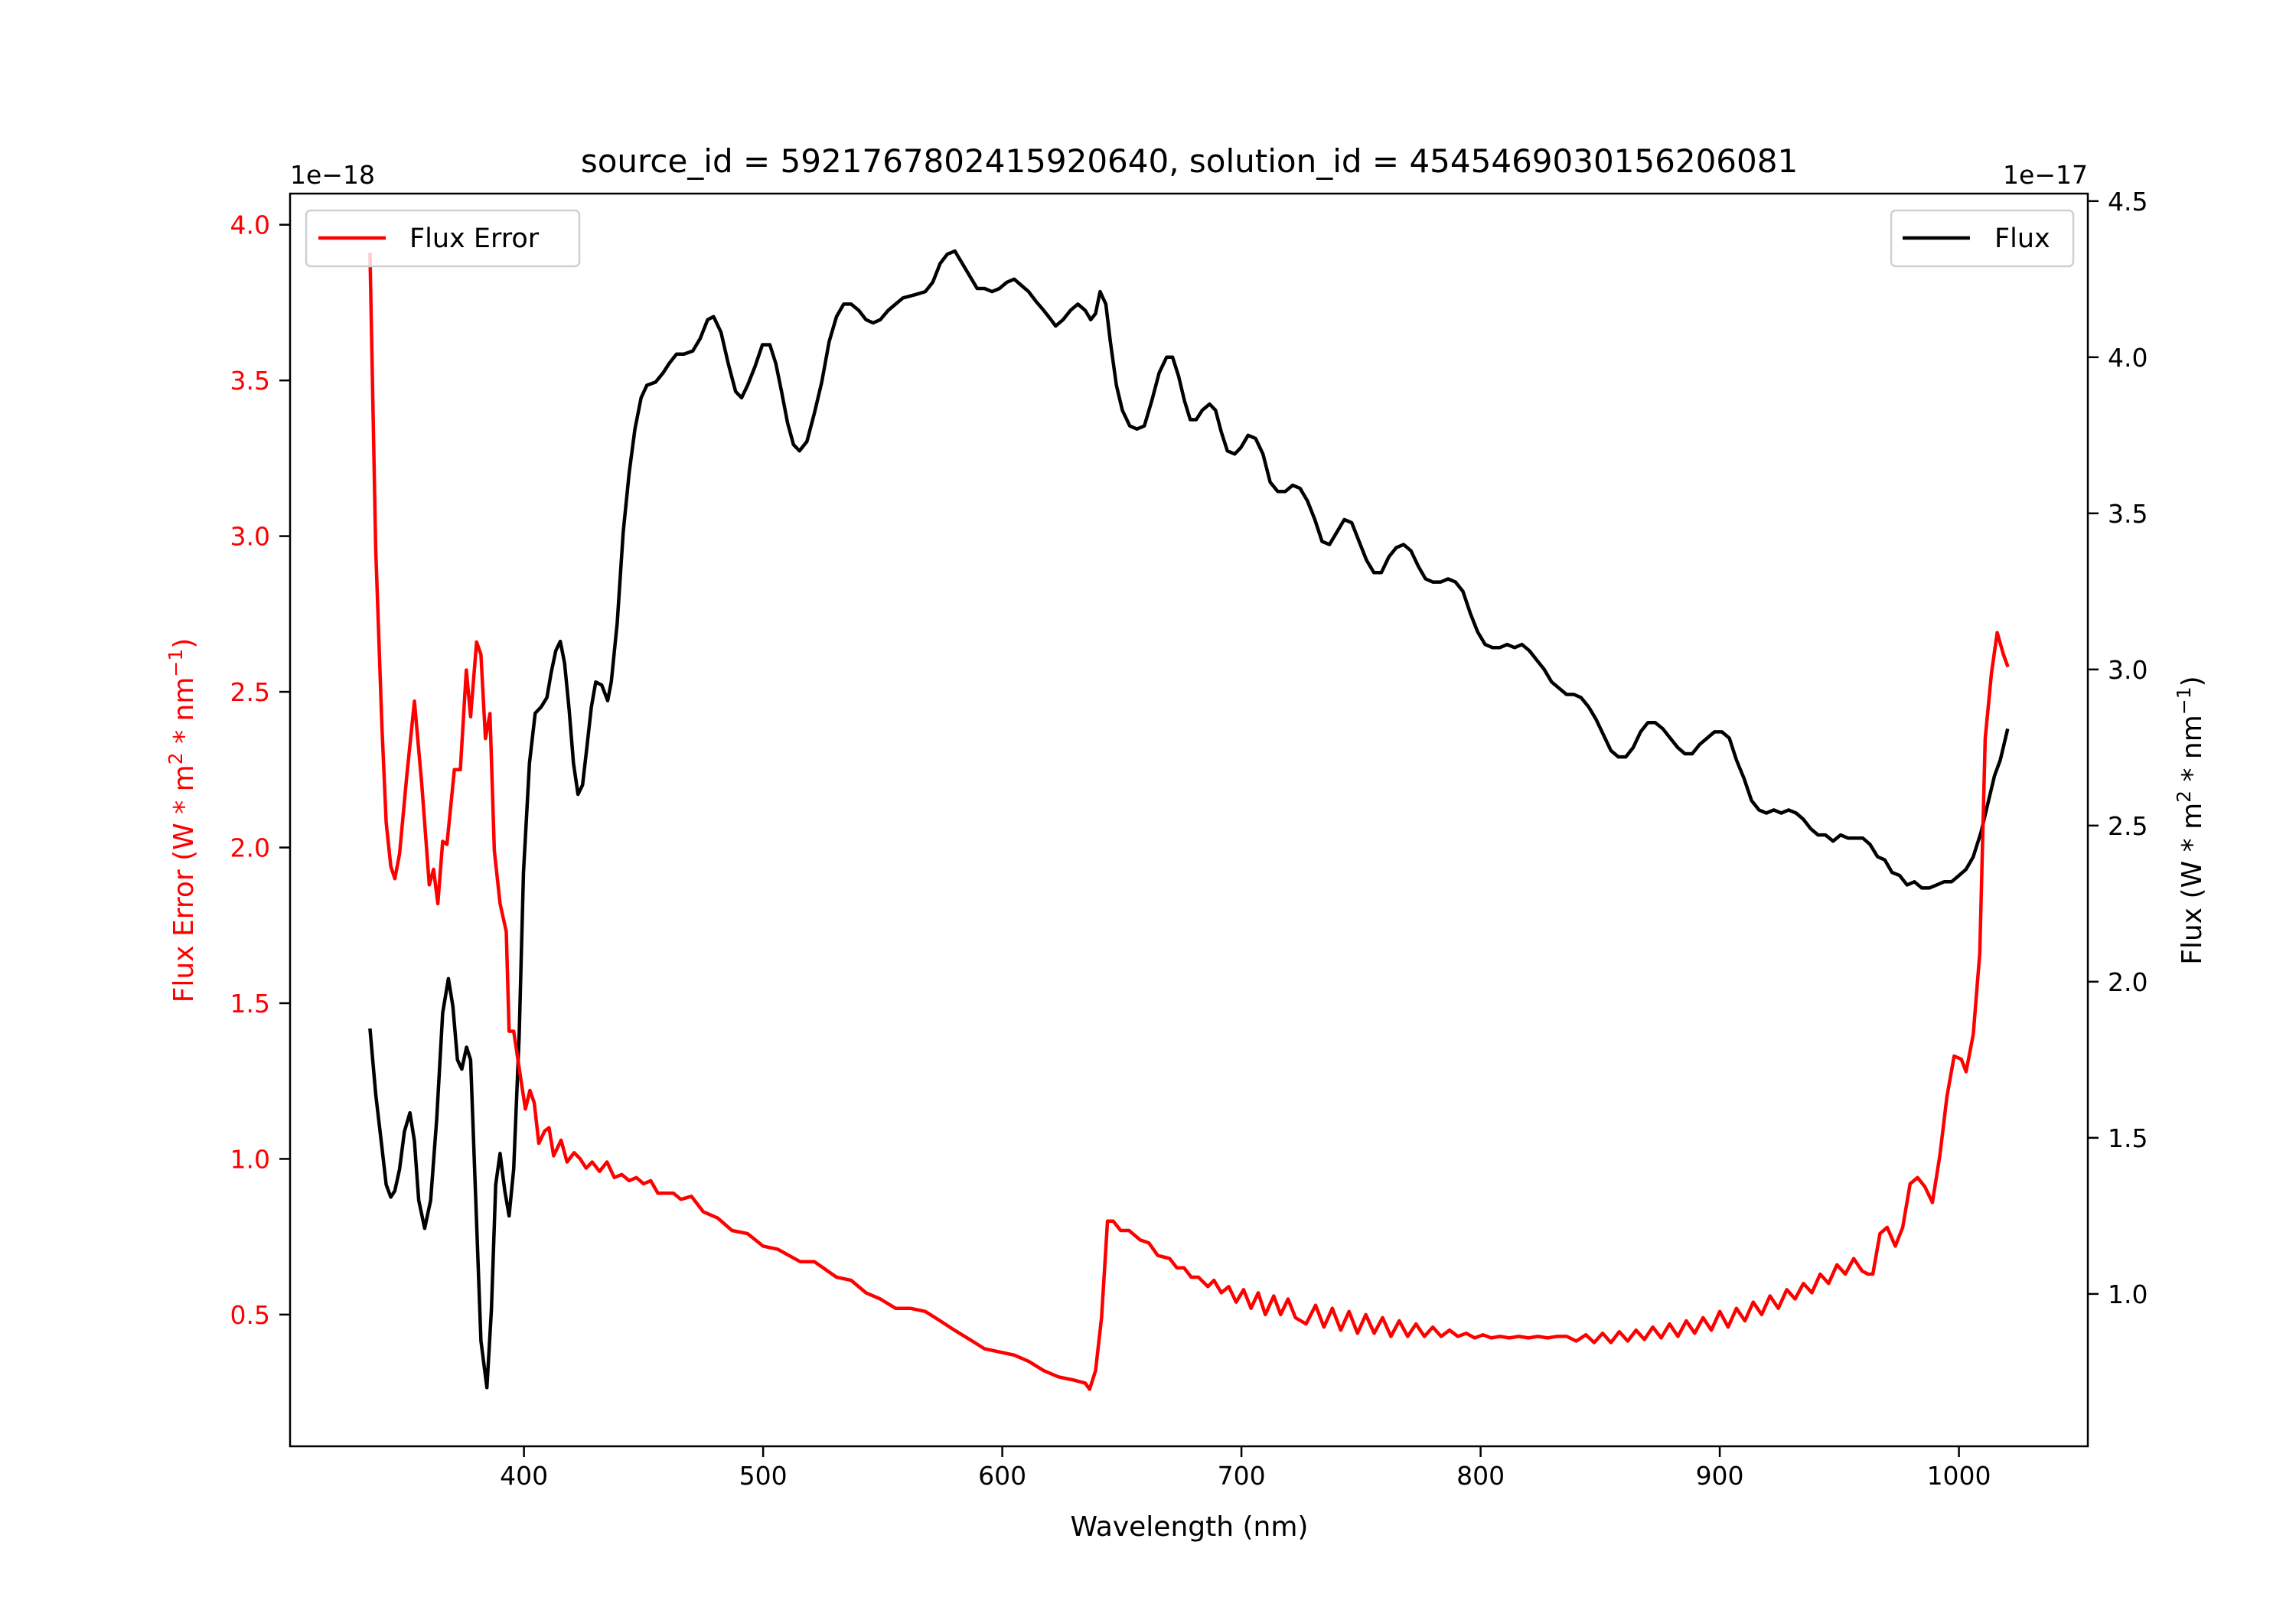 This screenshot has width=2296, height=1607. I want to click on x-tick-label: 400, so click(524, 1476).